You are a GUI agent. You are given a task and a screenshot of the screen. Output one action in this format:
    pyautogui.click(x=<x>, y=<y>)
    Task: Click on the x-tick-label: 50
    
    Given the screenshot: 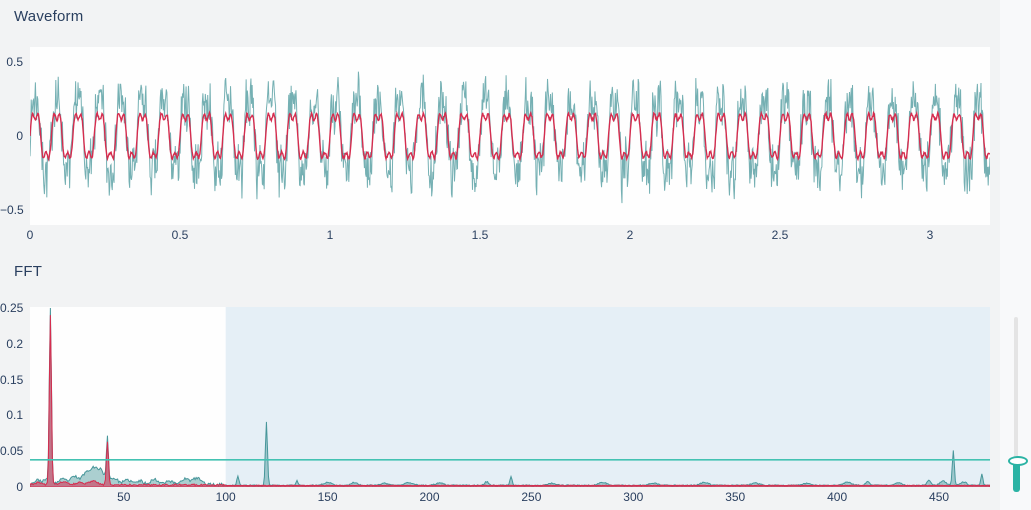 What is the action you would take?
    pyautogui.click(x=124, y=497)
    